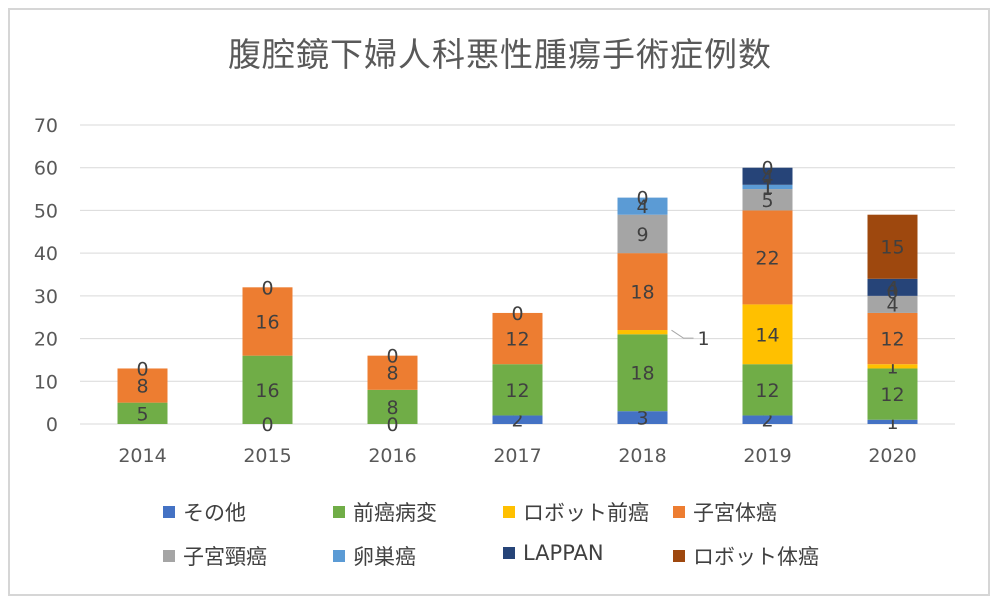 Image resolution: width=1000 pixels, height=608 pixels. What do you see at coordinates (517, 456) in the screenshot?
I see `x-tick-label: 2017` at bounding box center [517, 456].